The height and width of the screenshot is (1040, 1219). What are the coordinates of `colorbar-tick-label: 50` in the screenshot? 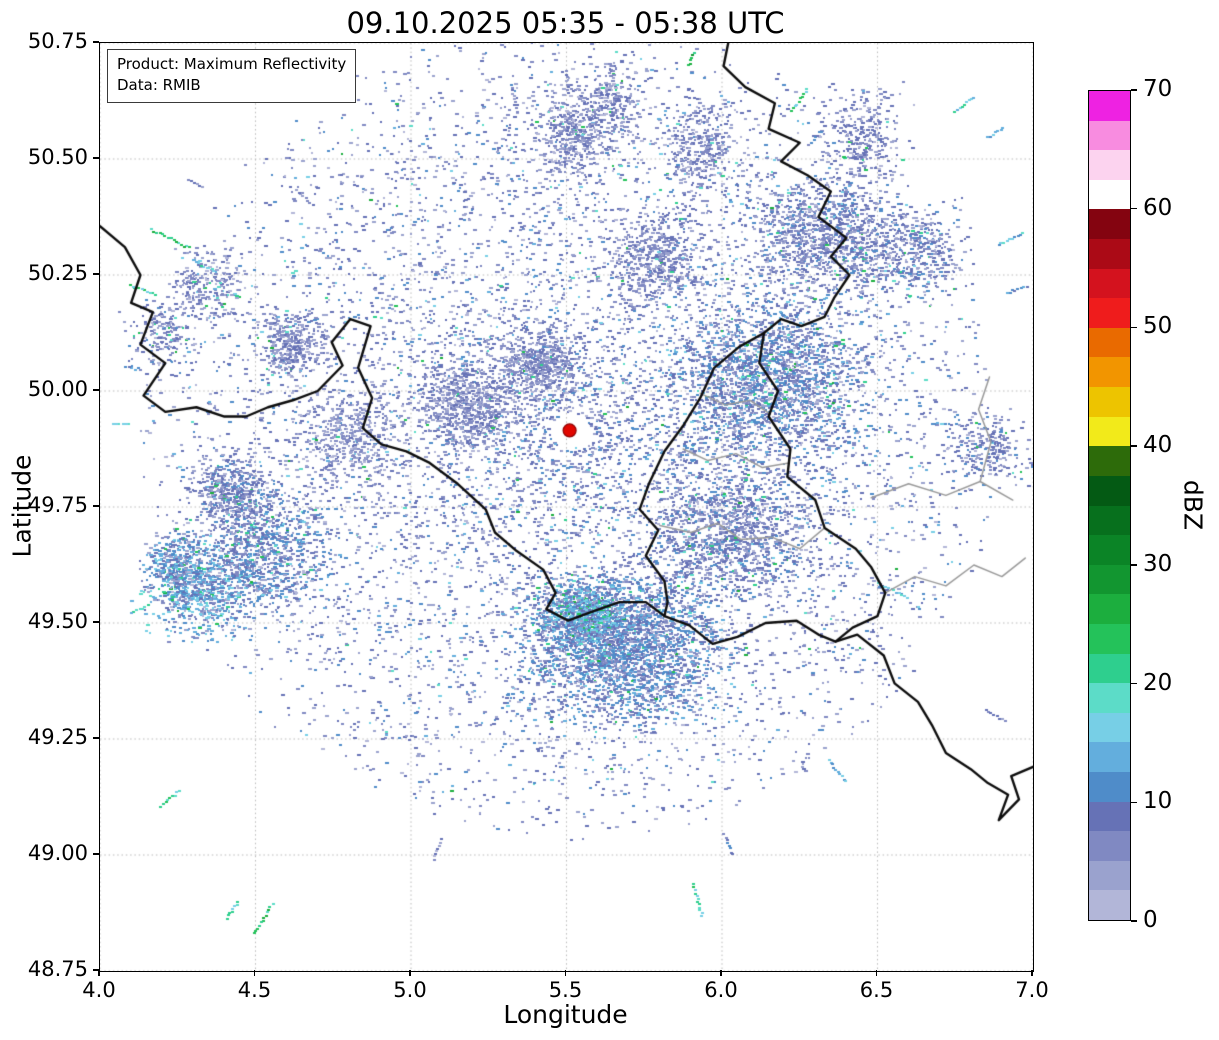 It's located at (1158, 326).